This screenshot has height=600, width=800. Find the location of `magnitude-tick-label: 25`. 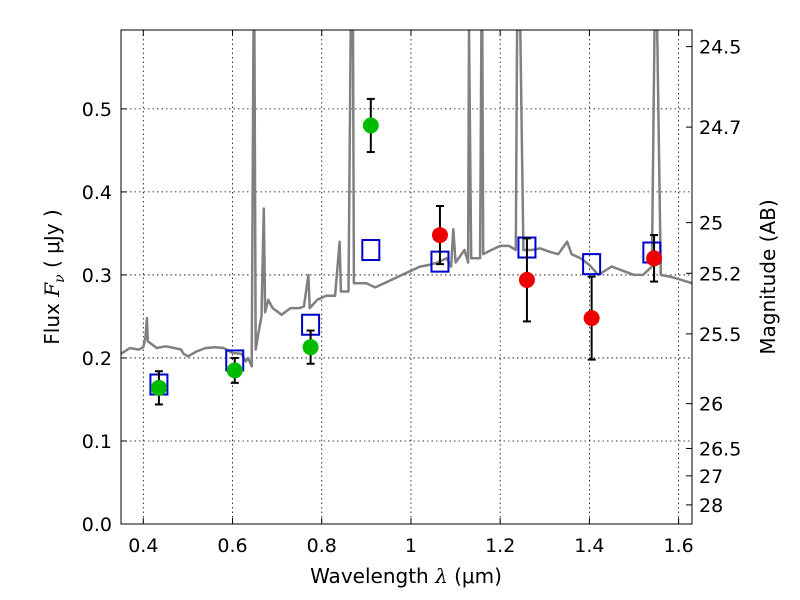

magnitude-tick-label: 25 is located at coordinates (711, 224).